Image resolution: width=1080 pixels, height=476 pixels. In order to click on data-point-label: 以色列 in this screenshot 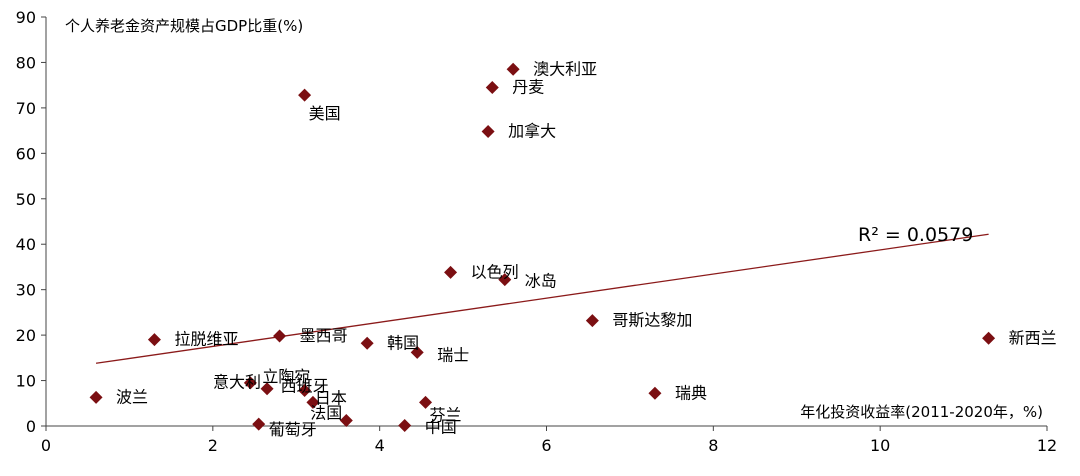, I will do `click(495, 271)`.